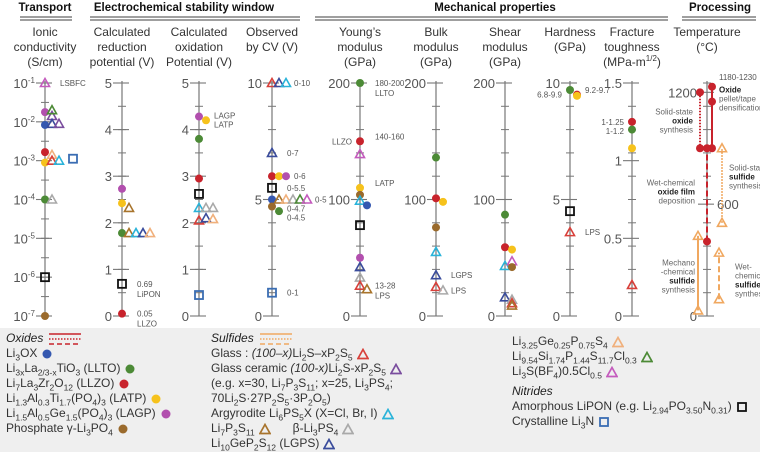 The image size is (760, 452). Describe the element at coordinates (32, 413) in the screenshot. I see `formula-part: Al` at that location.